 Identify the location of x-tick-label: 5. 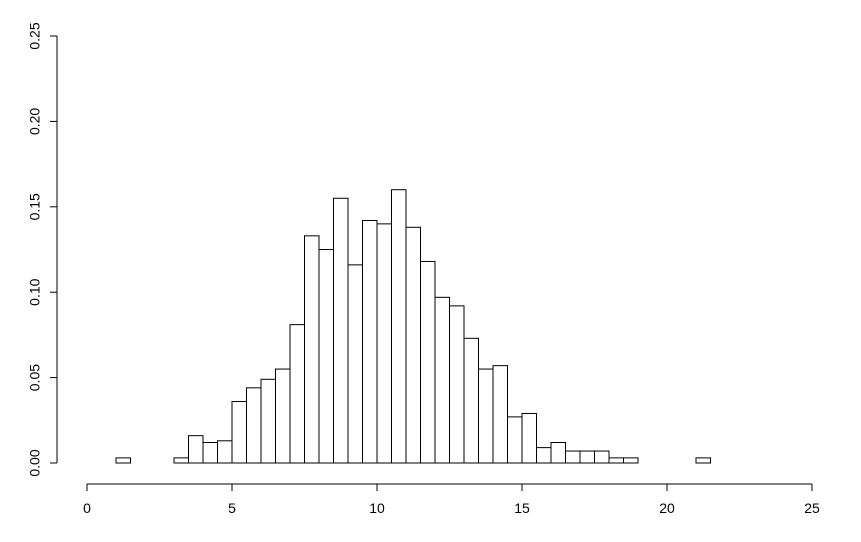
(232, 508).